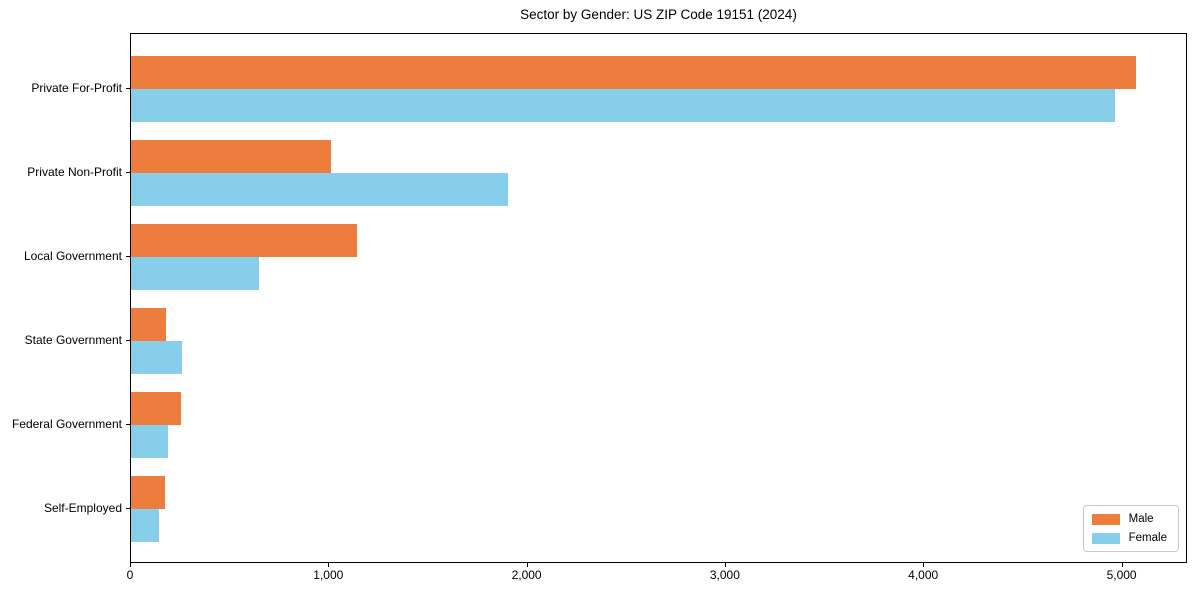 Image resolution: width=1200 pixels, height=600 pixels. What do you see at coordinates (76, 88) in the screenshot?
I see `y-axis-label: Private For-Profit` at bounding box center [76, 88].